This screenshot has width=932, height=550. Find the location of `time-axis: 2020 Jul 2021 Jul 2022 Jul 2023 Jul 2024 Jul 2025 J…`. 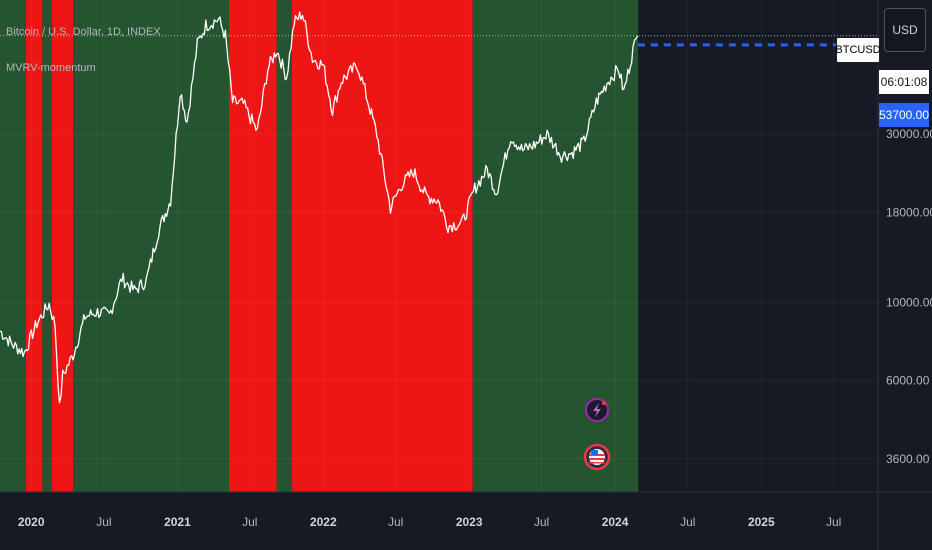

time-axis: 2020 Jul 2021 Jul 2022 Jul 2023 Jul 2024 Jul 2025 J… is located at coordinates (429, 522).